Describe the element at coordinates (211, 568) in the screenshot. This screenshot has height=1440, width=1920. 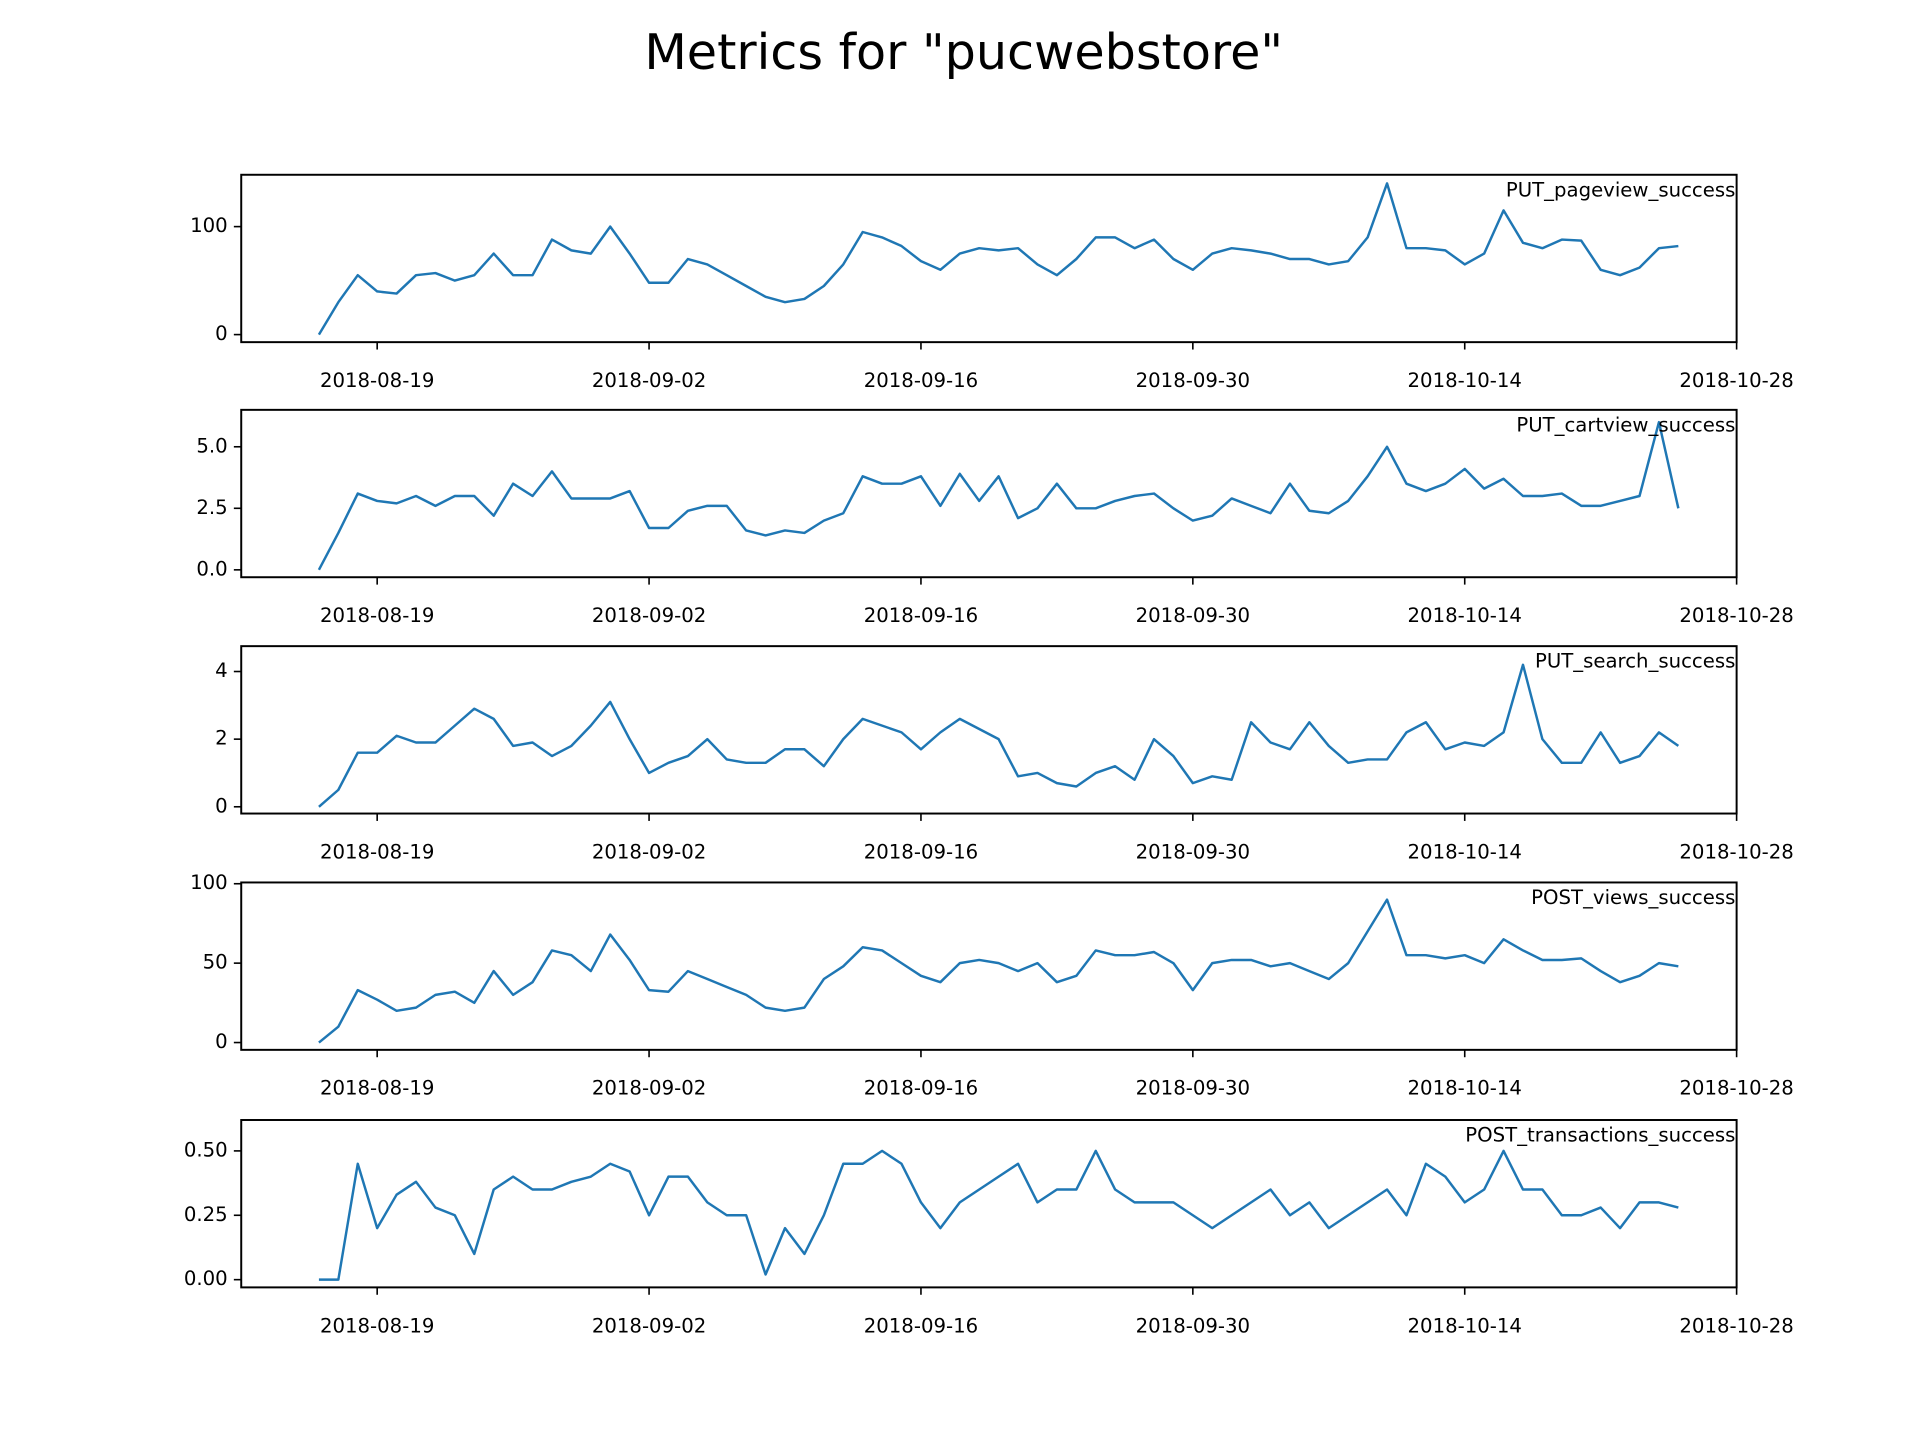
I see `y-tick-label: 0.0` at that location.